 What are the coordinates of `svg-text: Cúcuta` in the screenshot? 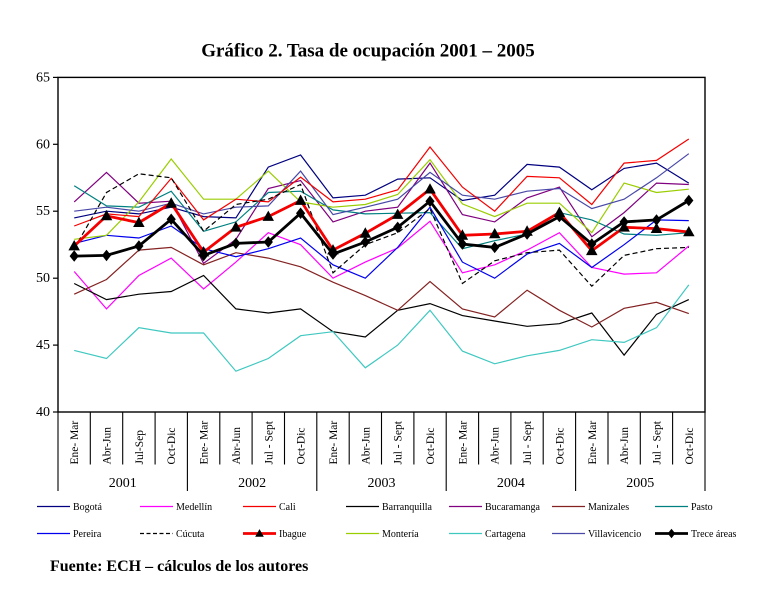 It's located at (190, 534).